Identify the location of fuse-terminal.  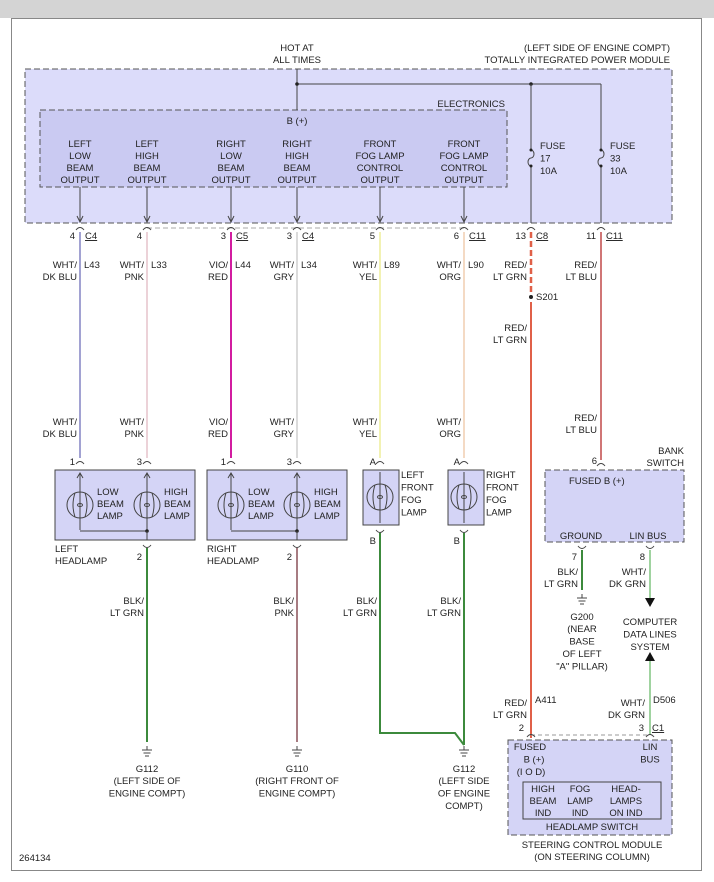
(601, 166).